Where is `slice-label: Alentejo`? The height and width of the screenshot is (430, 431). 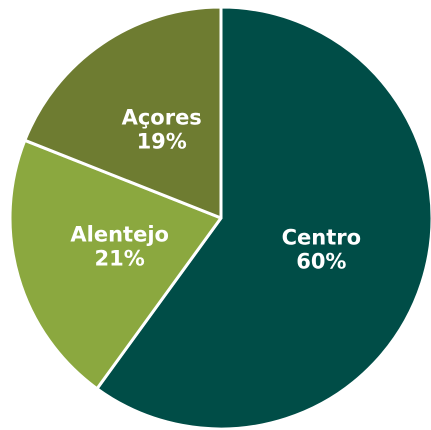
slice-label: Alentejo is located at coordinates (119, 234).